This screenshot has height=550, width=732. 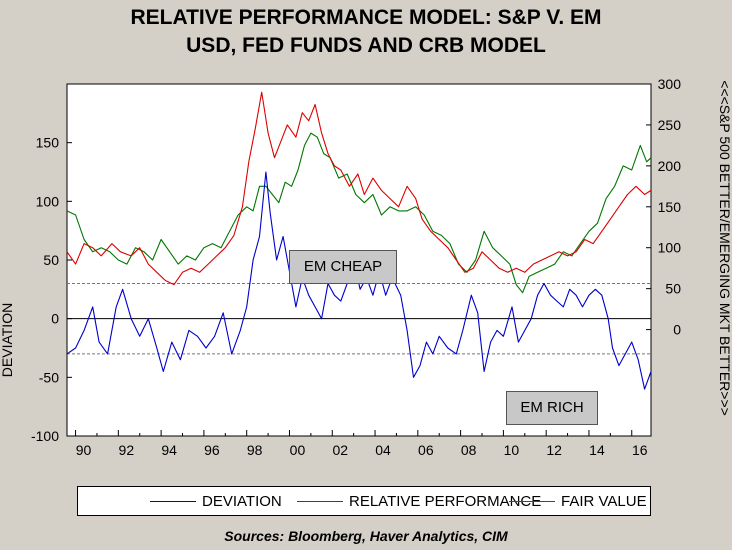 What do you see at coordinates (670, 84) in the screenshot?
I see `right-tick-label: 300` at bounding box center [670, 84].